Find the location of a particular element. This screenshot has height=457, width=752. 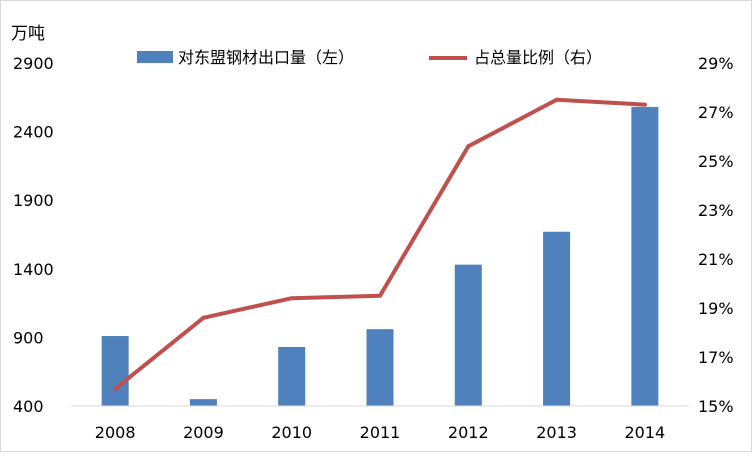

bar-2012 is located at coordinates (468, 335).